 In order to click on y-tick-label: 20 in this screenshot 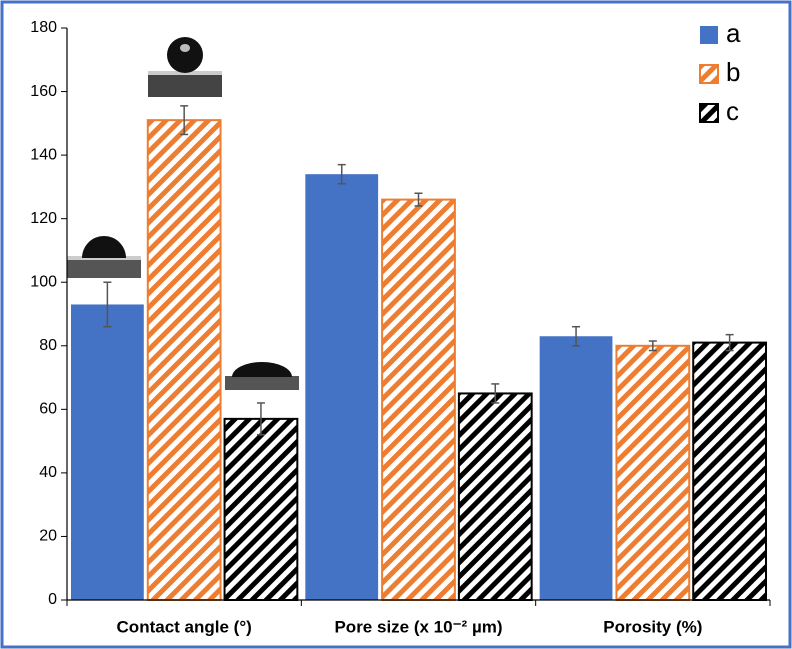, I will do `click(48, 536)`.